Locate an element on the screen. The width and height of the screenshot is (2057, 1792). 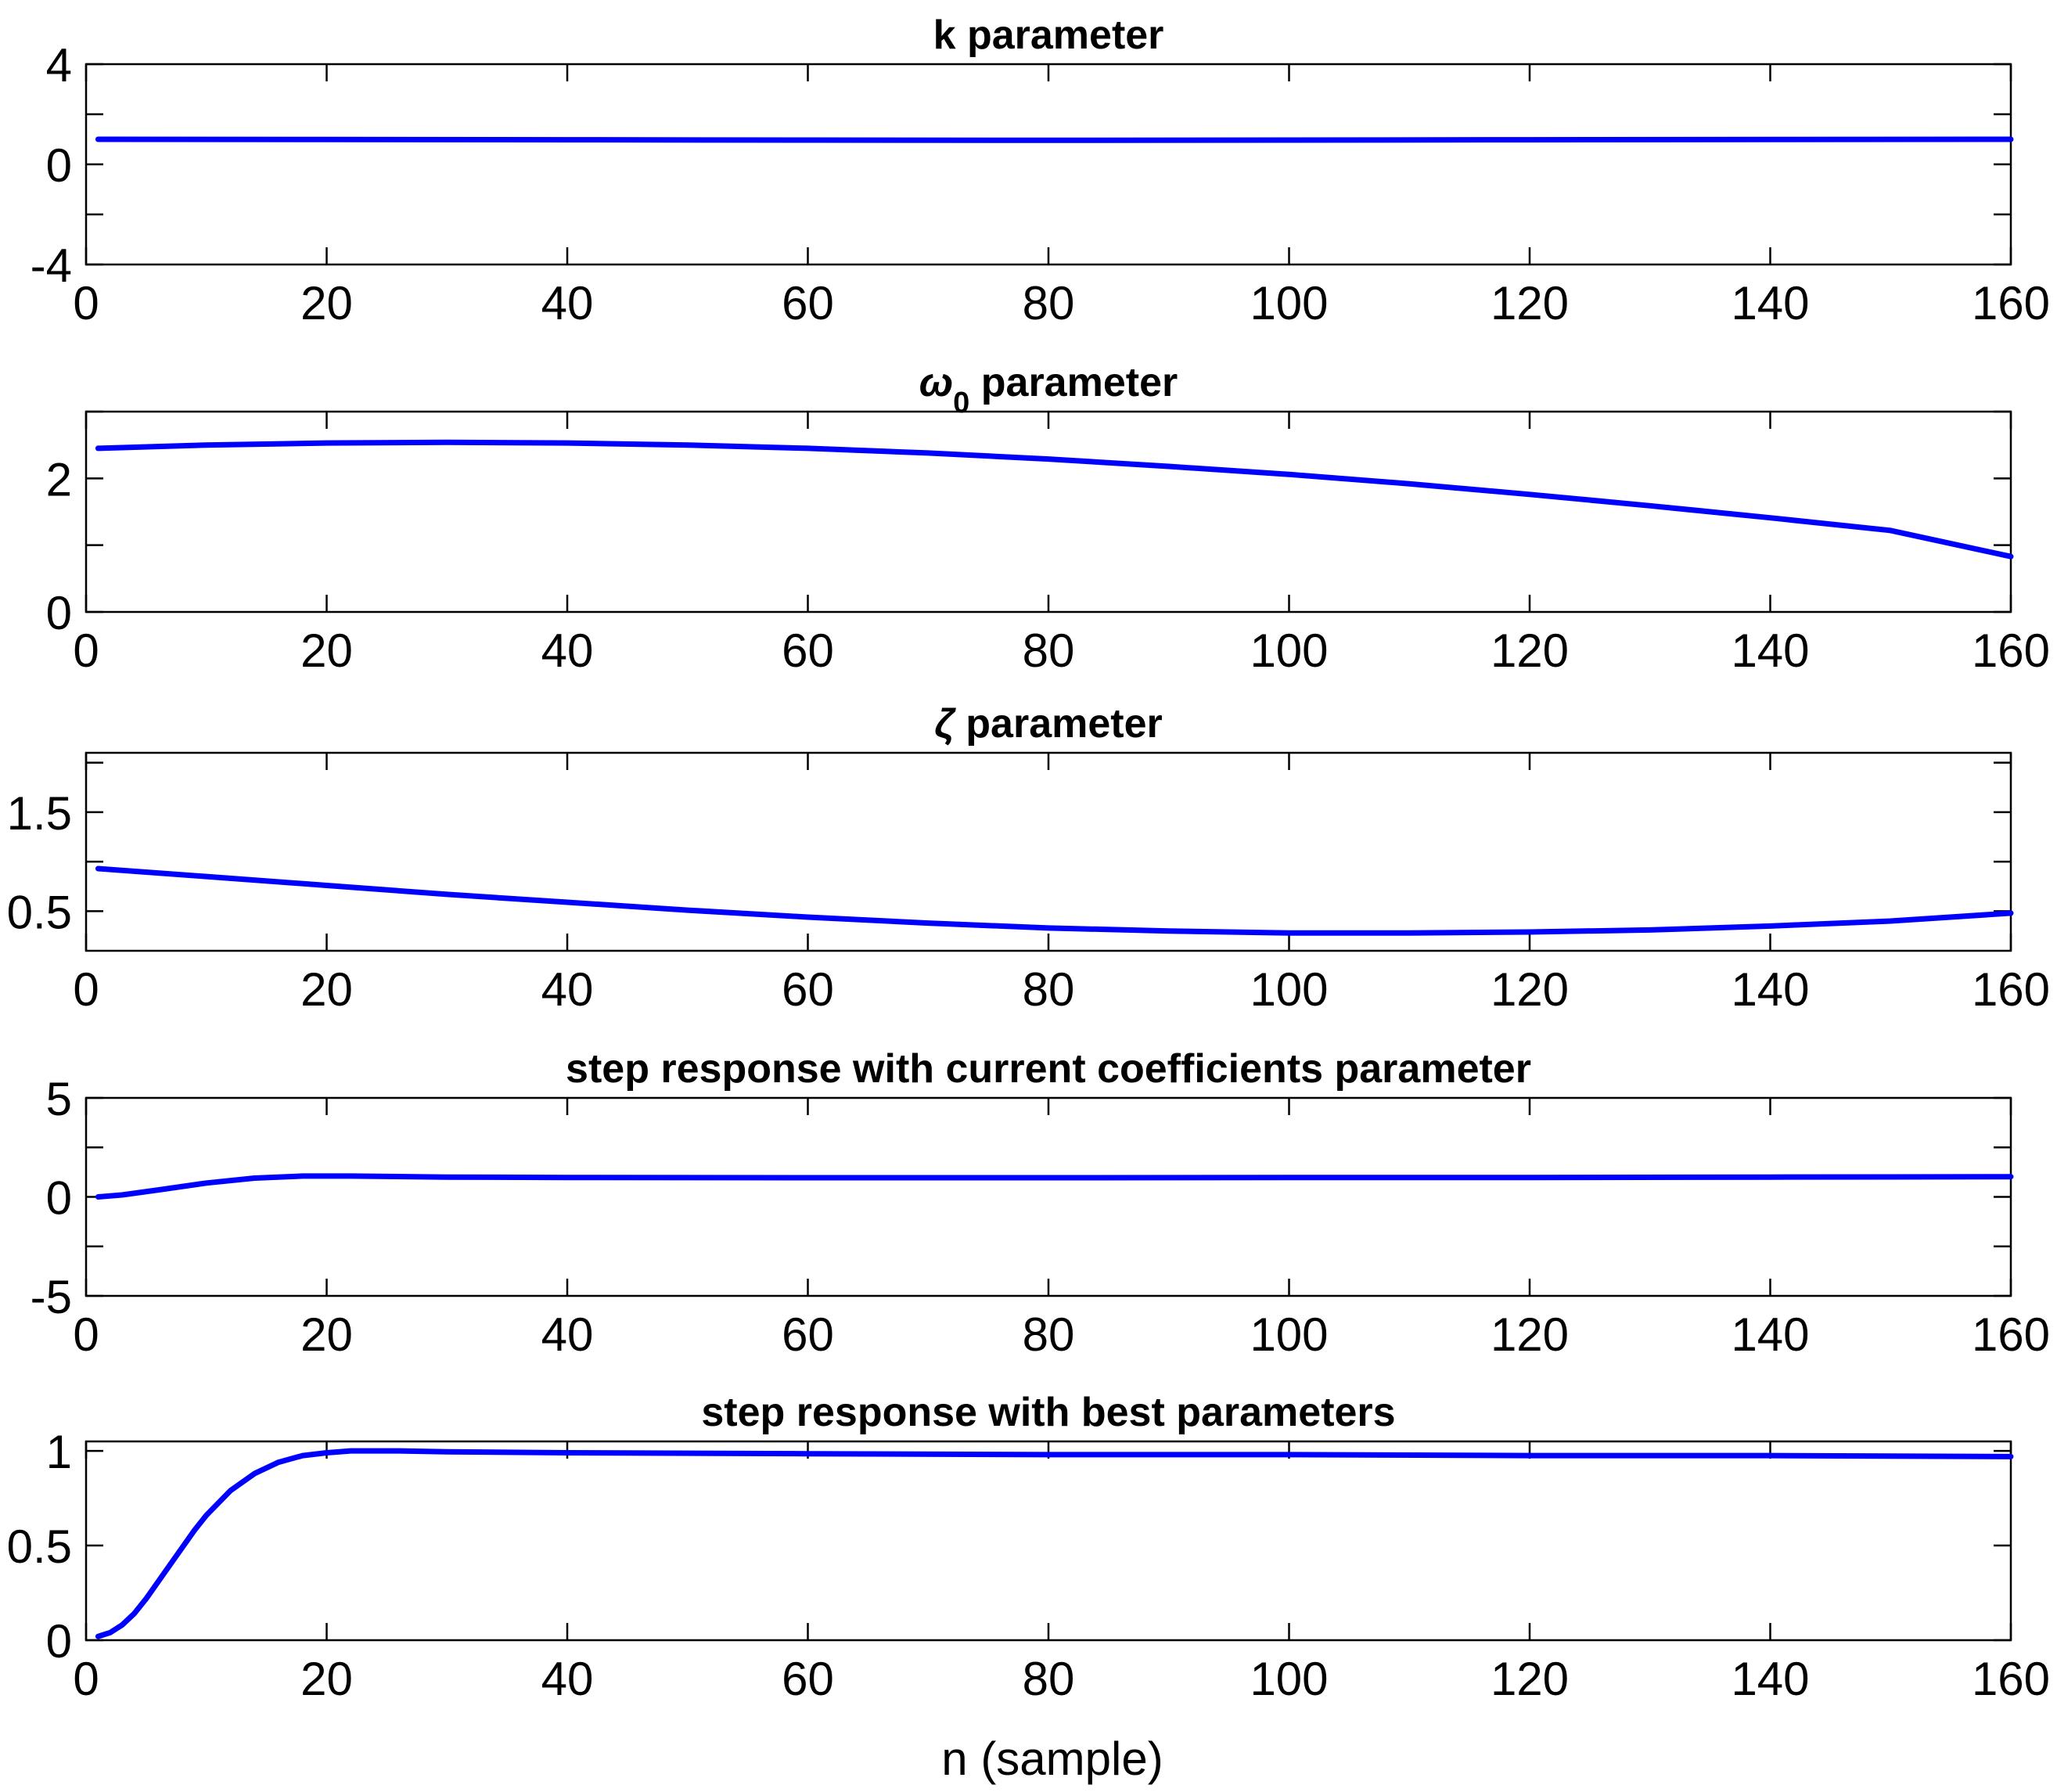
y-tick-label: 5 is located at coordinates (59, 1099).